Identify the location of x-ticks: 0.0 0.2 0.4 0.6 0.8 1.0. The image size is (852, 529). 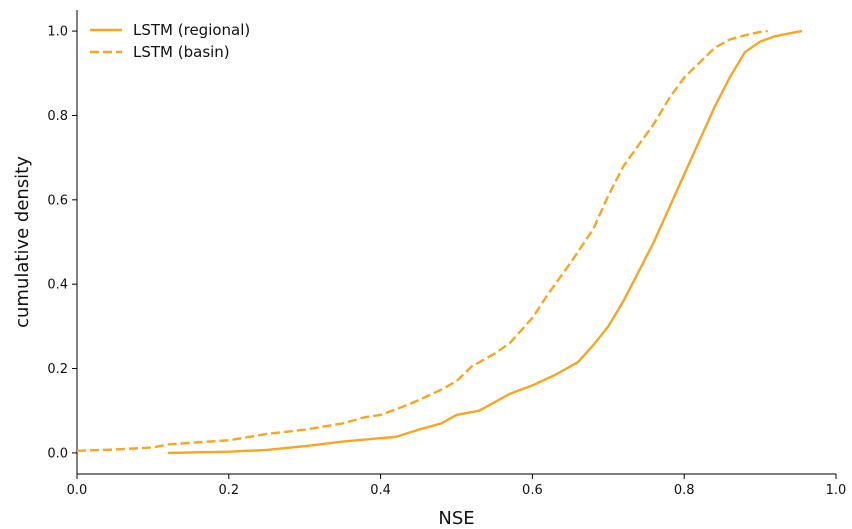
(457, 486).